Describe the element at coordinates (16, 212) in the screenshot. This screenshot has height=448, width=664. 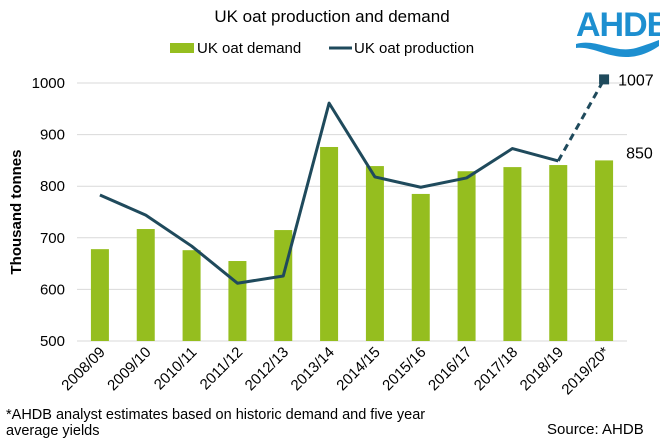
I see `y-axis-label: Thousand tonnes` at that location.